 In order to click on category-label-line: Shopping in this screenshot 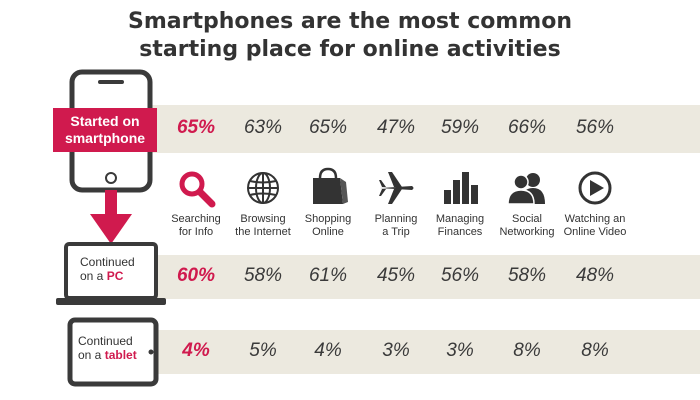, I will do `click(328, 219)`.